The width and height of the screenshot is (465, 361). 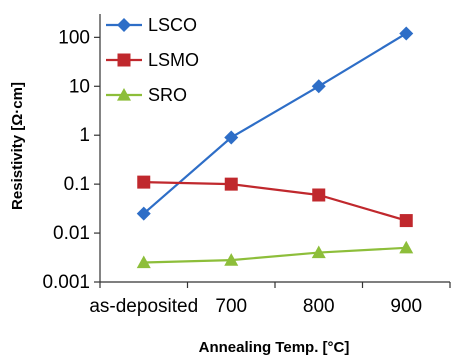 I want to click on y-tick-label: 10, so click(x=79, y=86).